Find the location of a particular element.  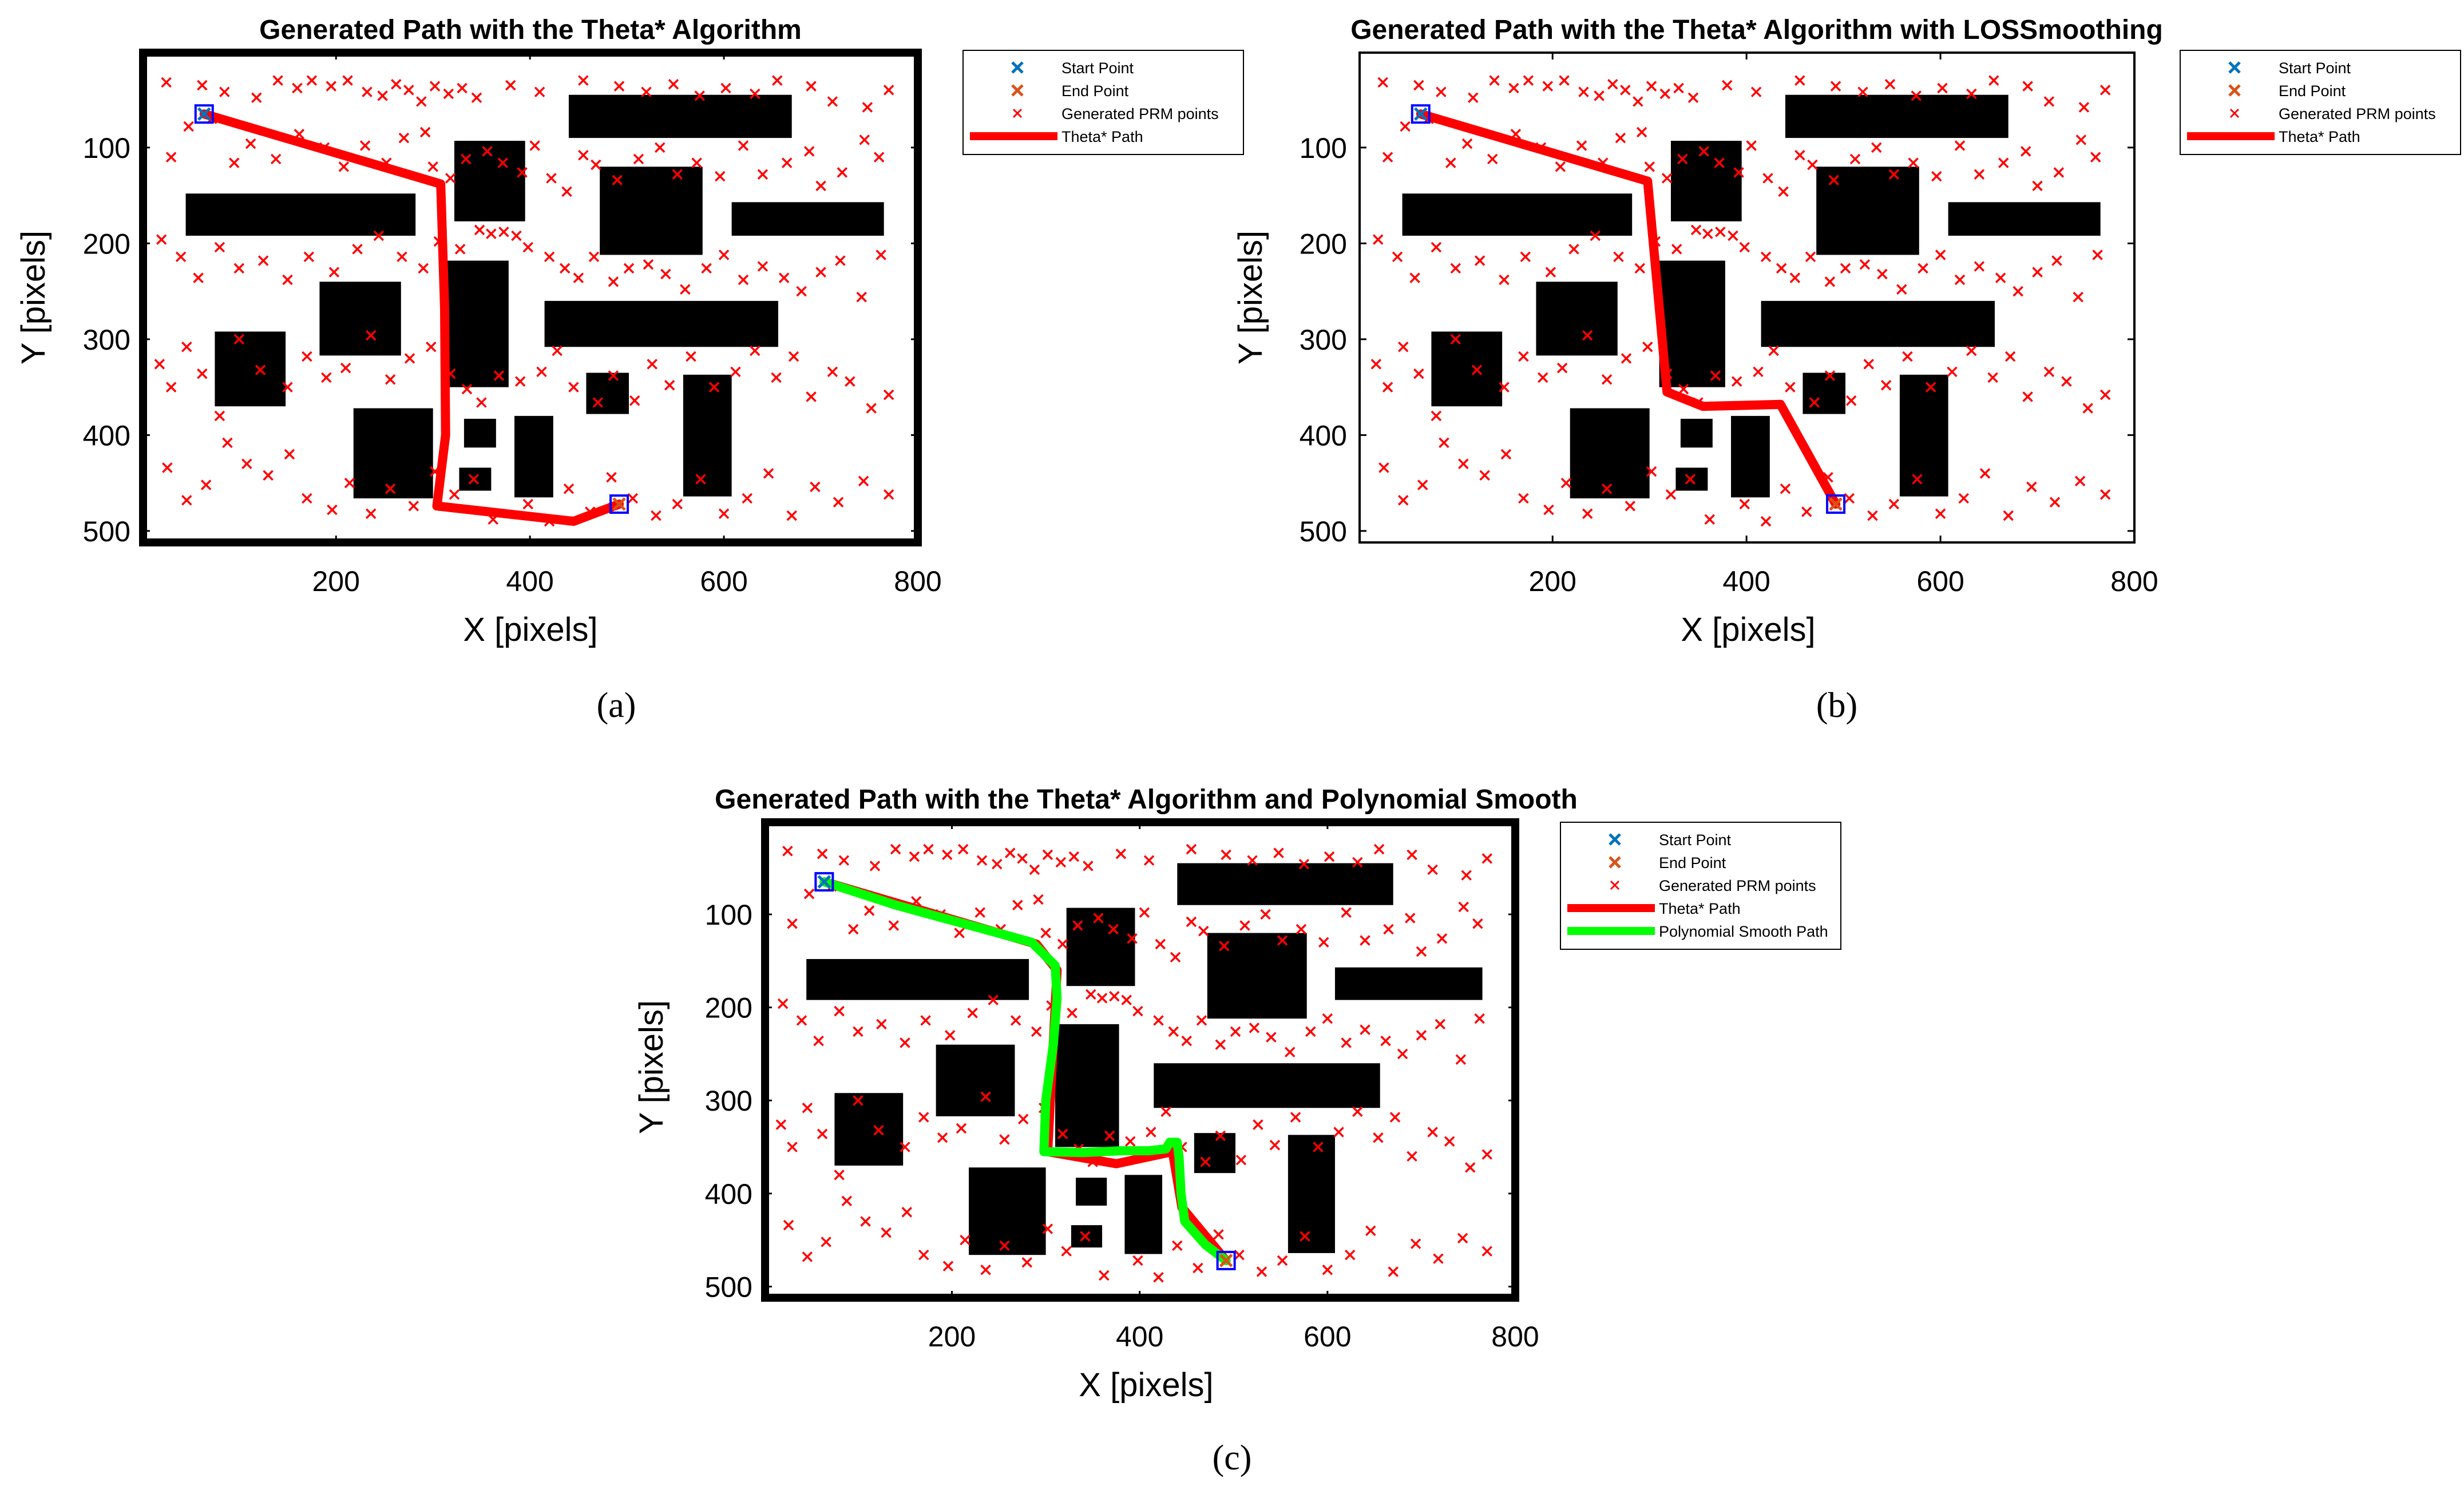

legend-swatch is located at coordinates (1018, 91).